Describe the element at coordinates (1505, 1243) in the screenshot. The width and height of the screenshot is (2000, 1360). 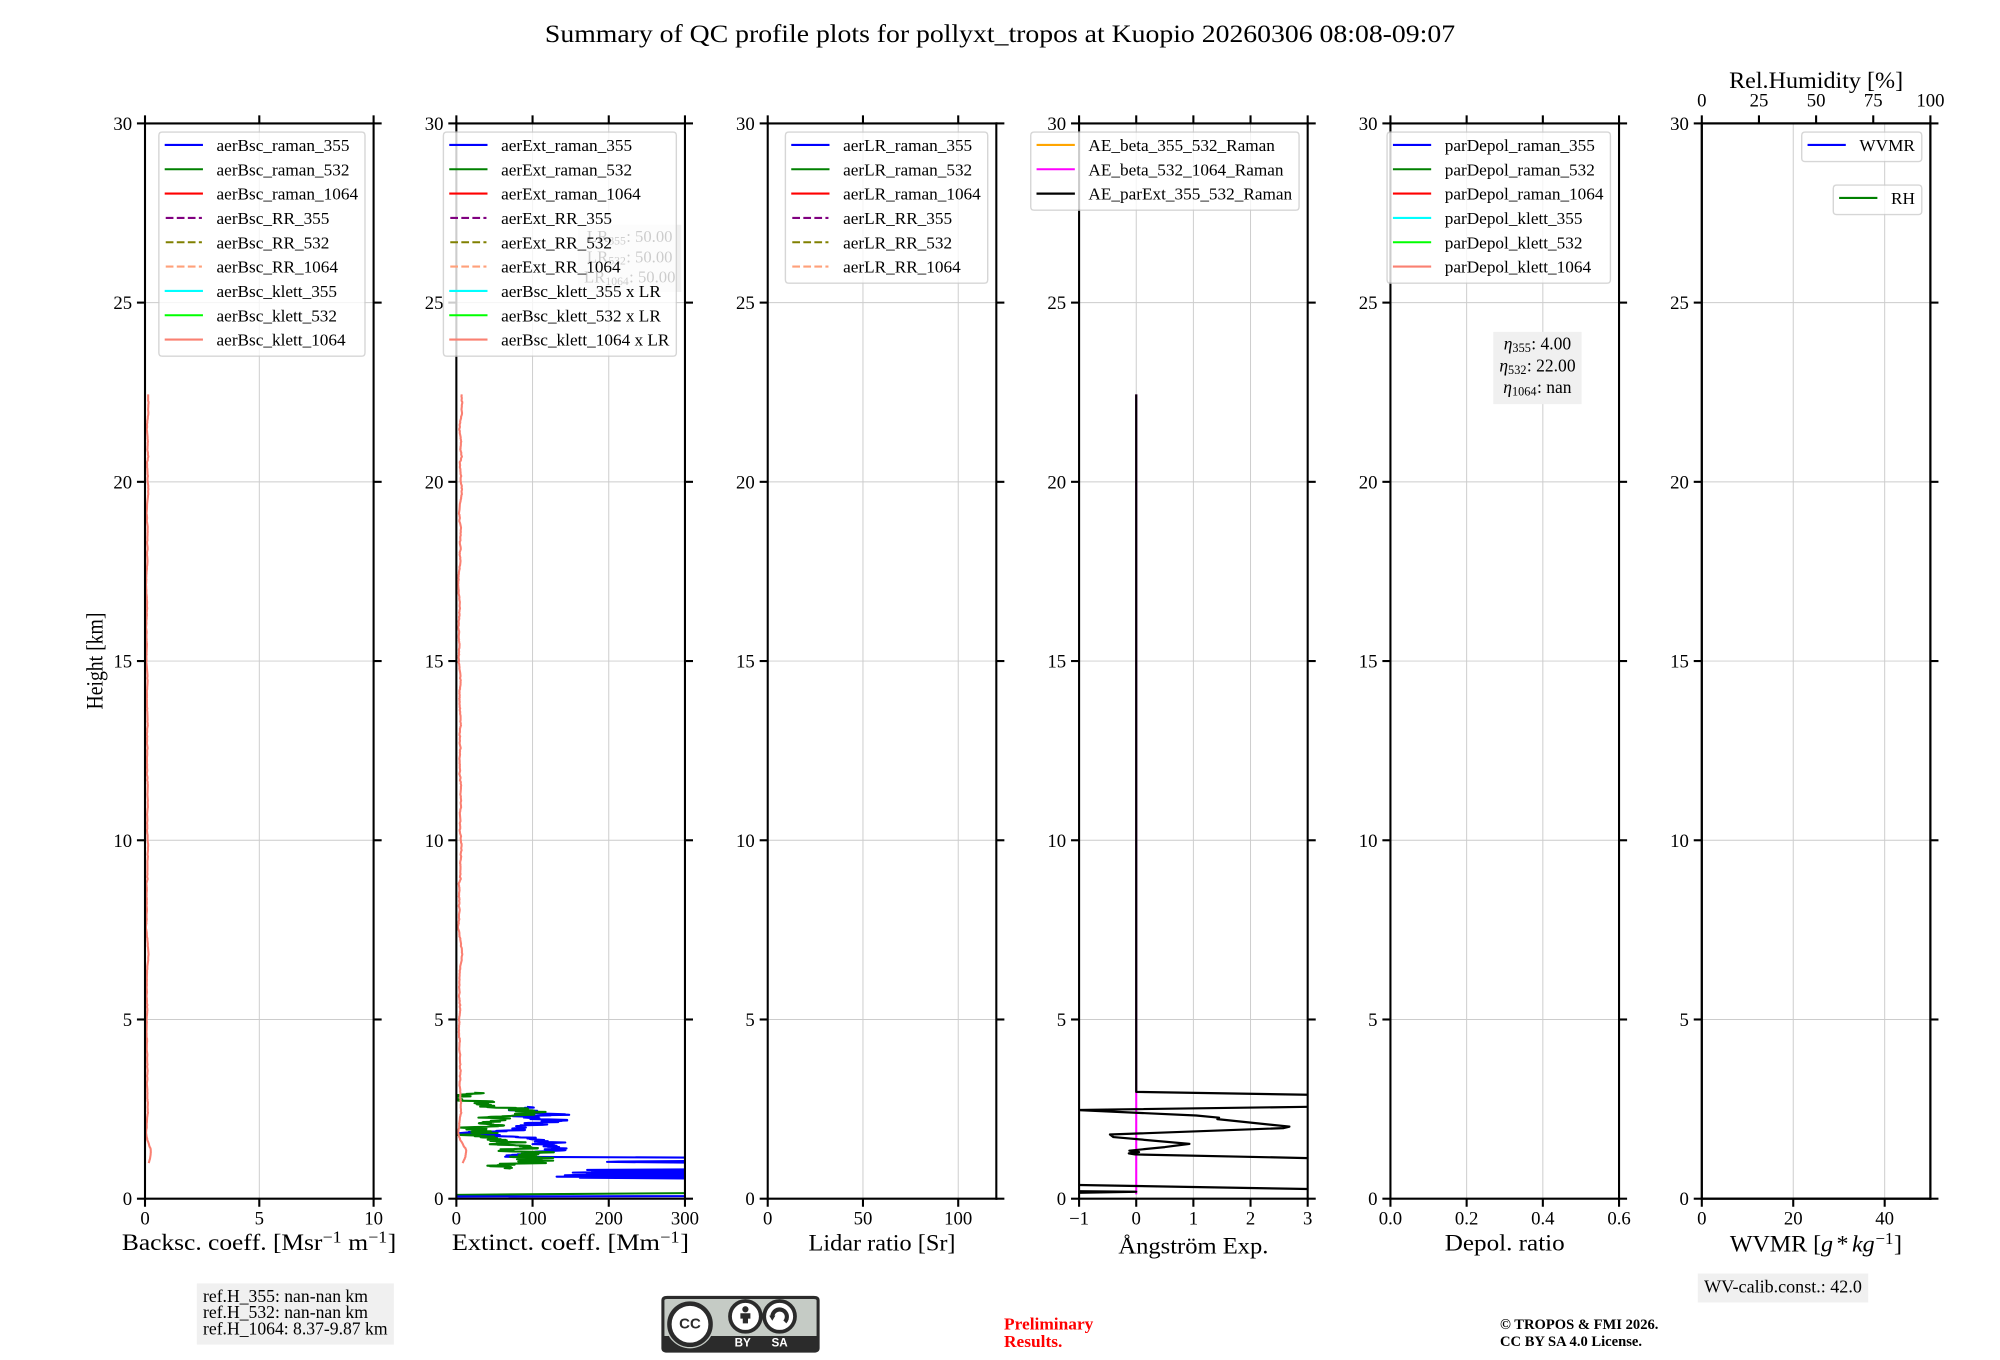
I see `svg-text: Depol. ratio` at that location.